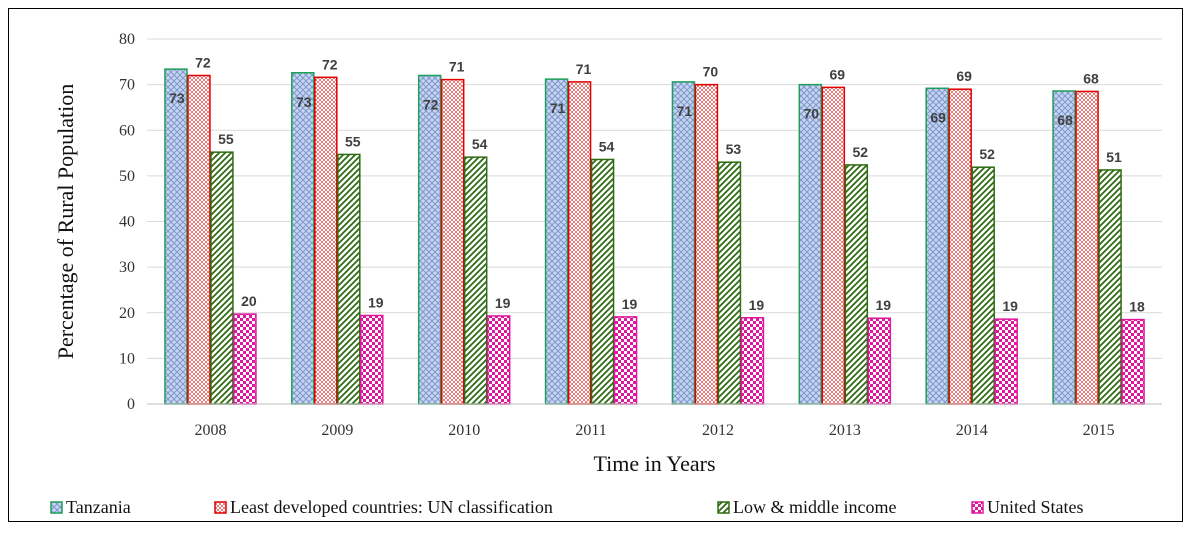  Describe the element at coordinates (734, 149) in the screenshot. I see `data-label: 53` at that location.